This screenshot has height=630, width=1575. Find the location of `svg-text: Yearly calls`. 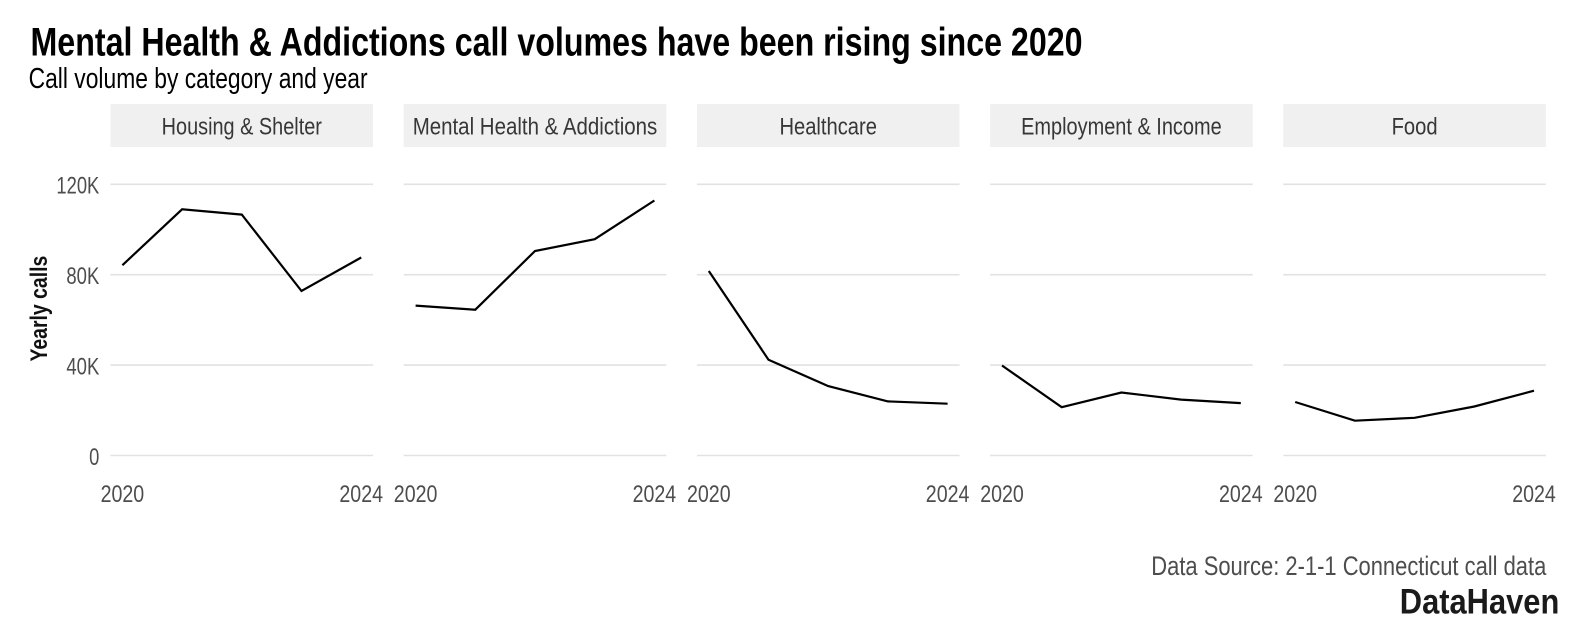

svg-text: Yearly calls is located at coordinates (39, 309).